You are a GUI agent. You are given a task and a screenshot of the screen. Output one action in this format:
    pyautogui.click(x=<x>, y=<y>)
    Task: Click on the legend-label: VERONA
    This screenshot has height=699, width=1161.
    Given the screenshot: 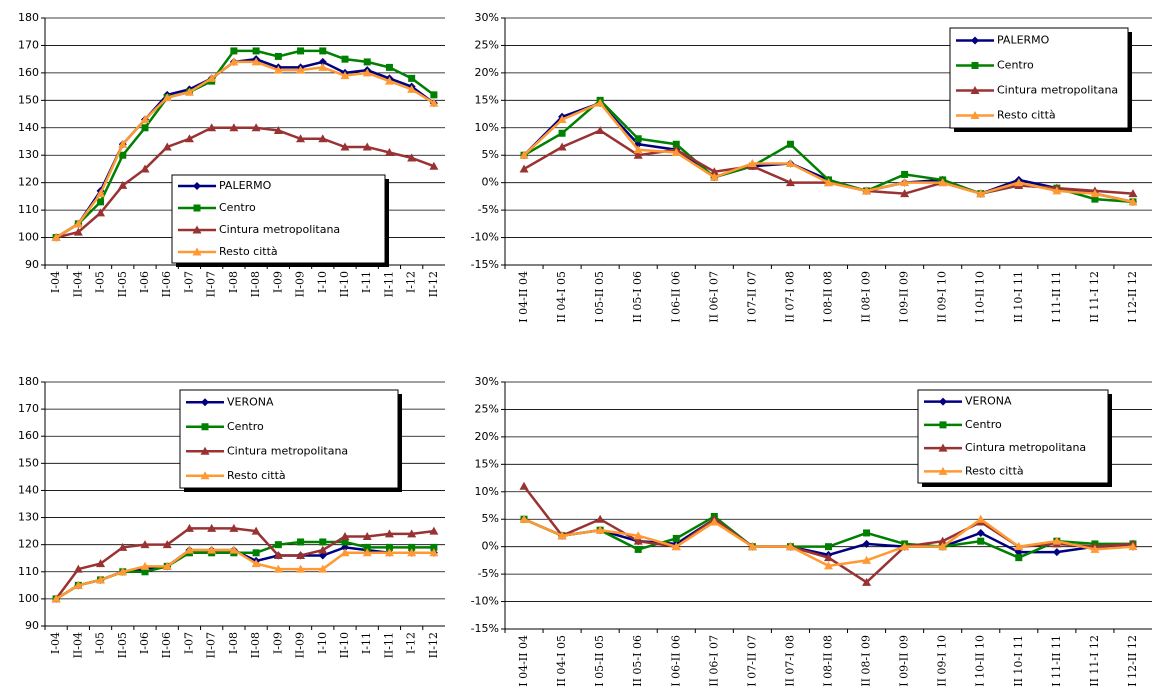 What is the action you would take?
    pyautogui.click(x=988, y=401)
    